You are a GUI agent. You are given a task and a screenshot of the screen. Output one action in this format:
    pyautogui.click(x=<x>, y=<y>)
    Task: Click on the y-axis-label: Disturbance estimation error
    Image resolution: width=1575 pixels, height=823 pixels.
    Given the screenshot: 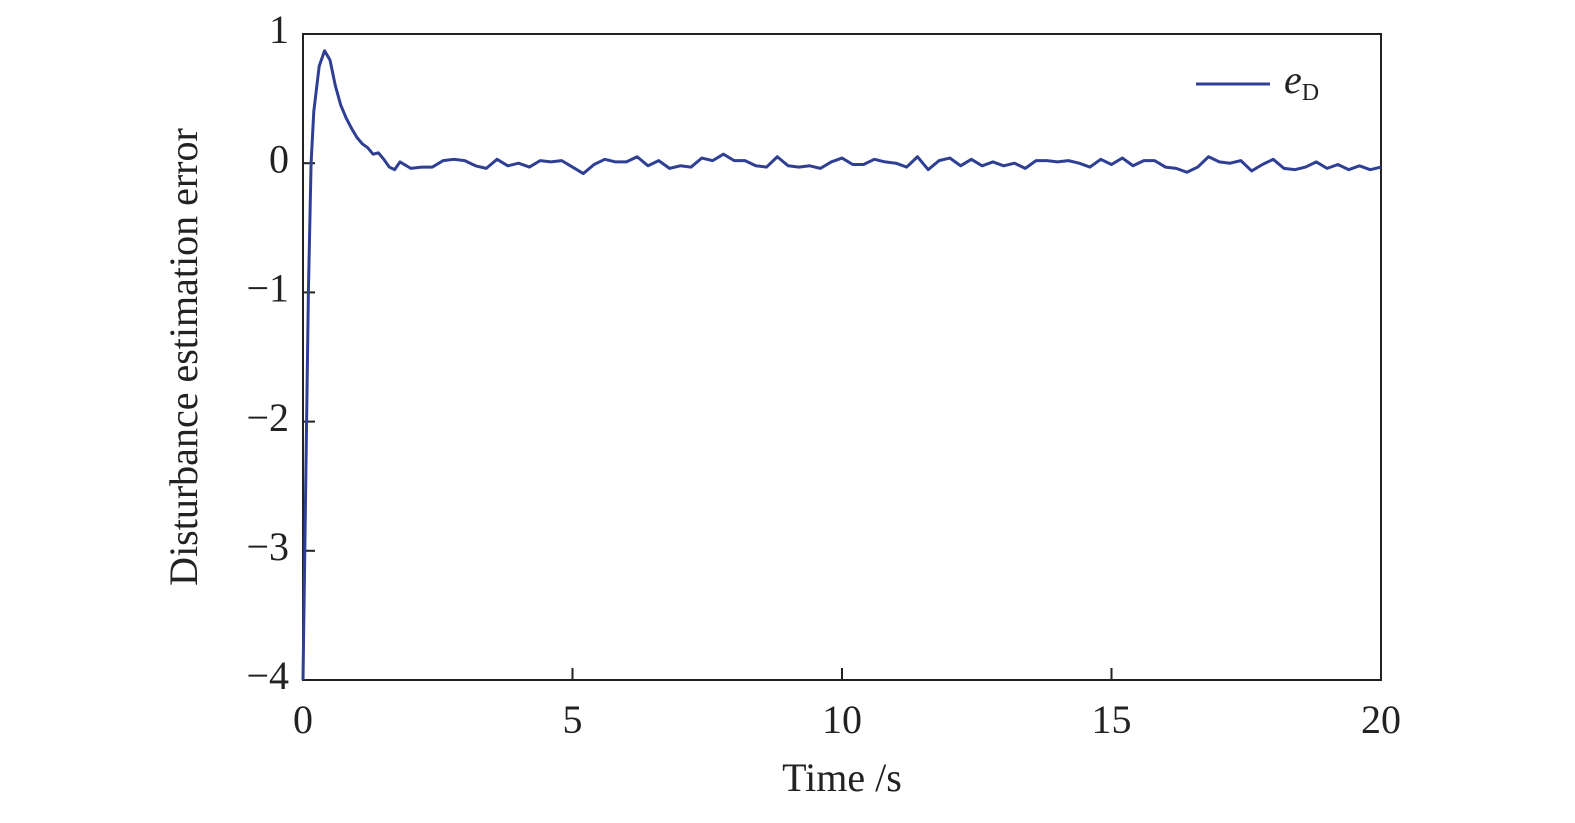 What is the action you would take?
    pyautogui.click(x=183, y=357)
    